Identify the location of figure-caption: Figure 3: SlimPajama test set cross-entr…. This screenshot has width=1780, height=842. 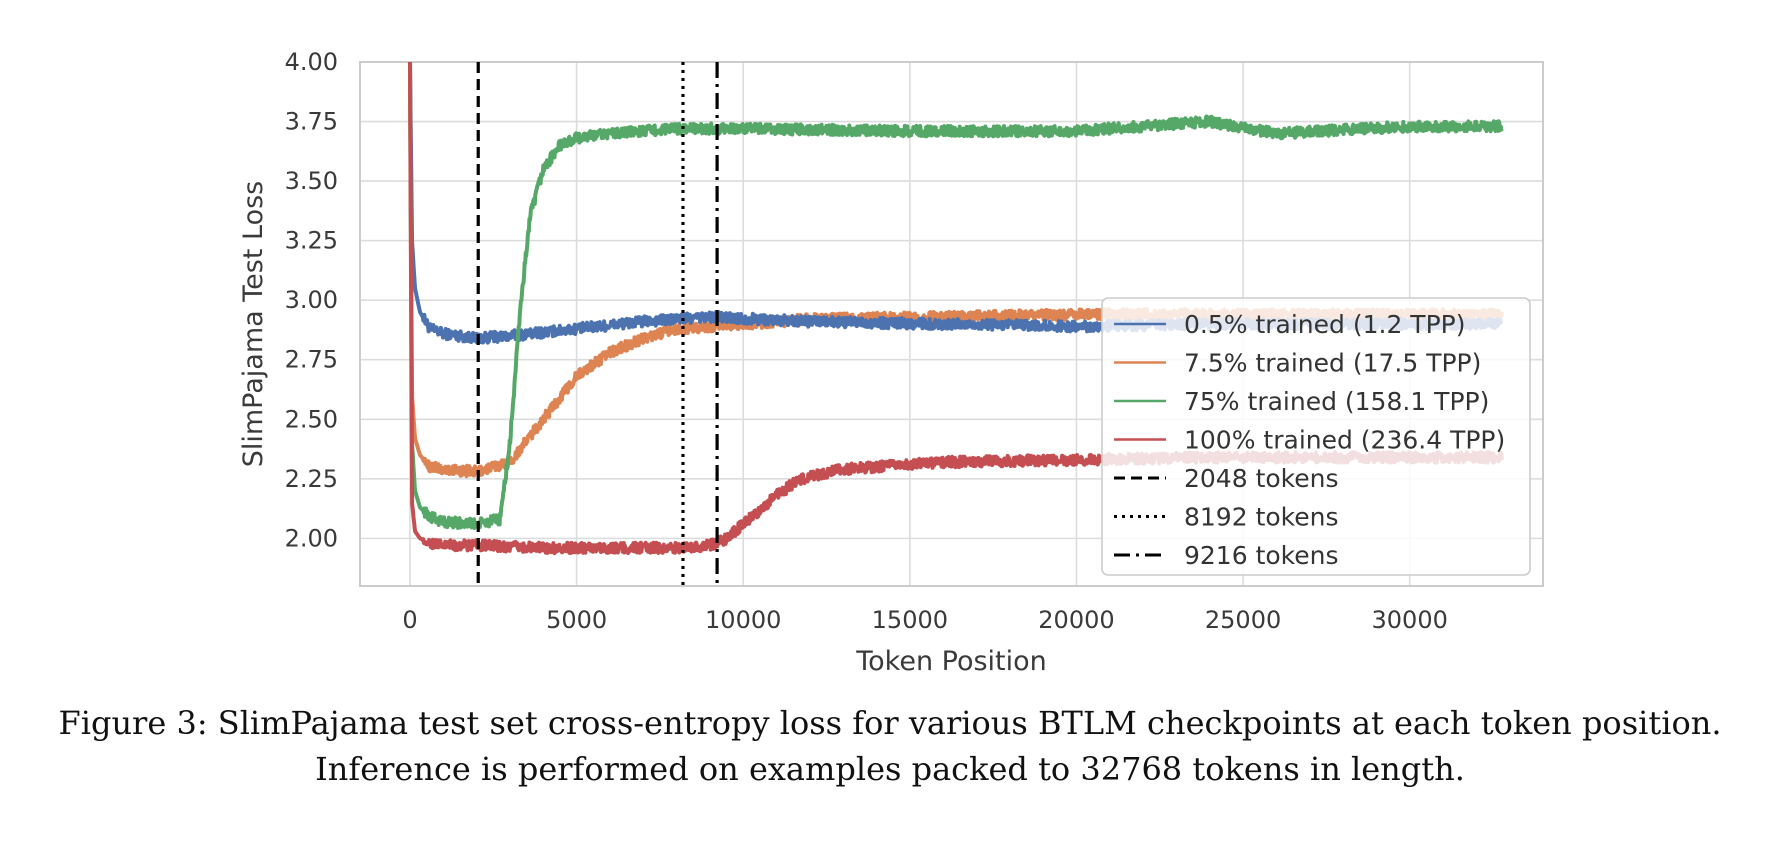
(890, 746).